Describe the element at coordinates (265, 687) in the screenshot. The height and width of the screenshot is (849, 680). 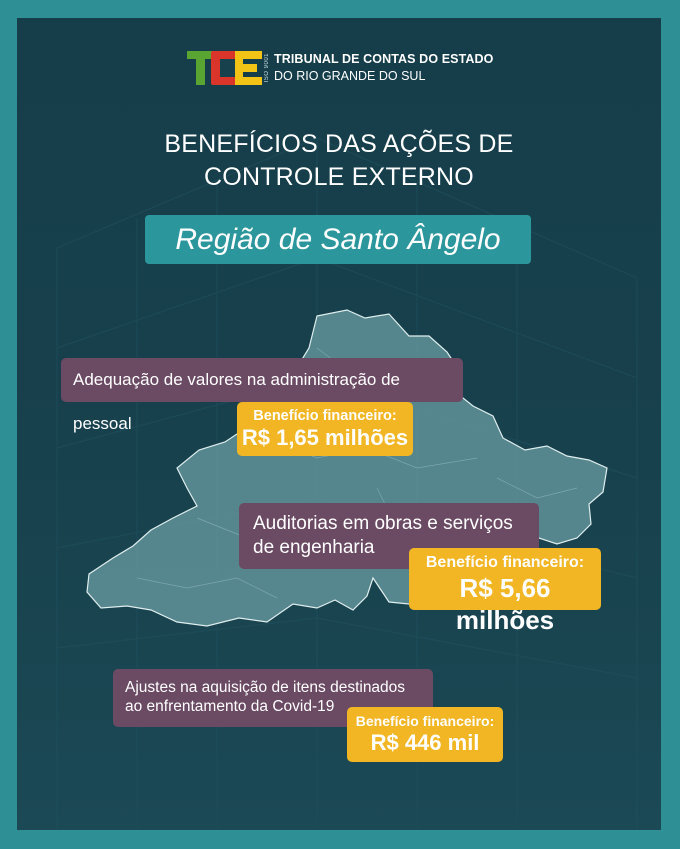
I see `benefit-card-covid-description-line1: Ajustes na aquisição de itens destinados` at that location.